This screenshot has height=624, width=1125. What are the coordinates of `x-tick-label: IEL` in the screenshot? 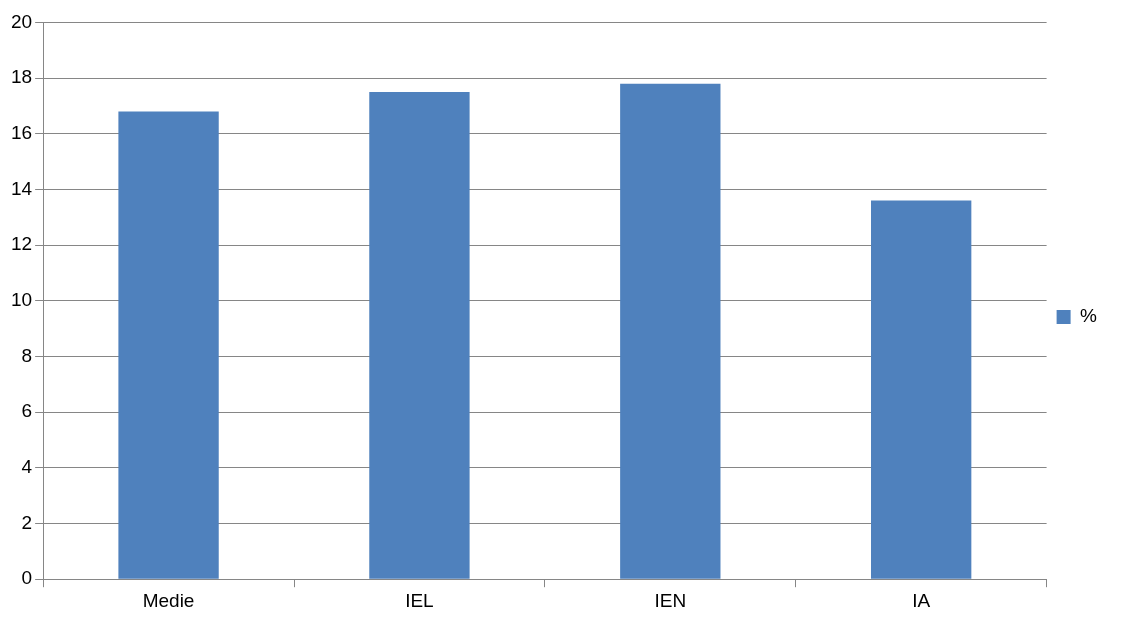 It's located at (419, 600).